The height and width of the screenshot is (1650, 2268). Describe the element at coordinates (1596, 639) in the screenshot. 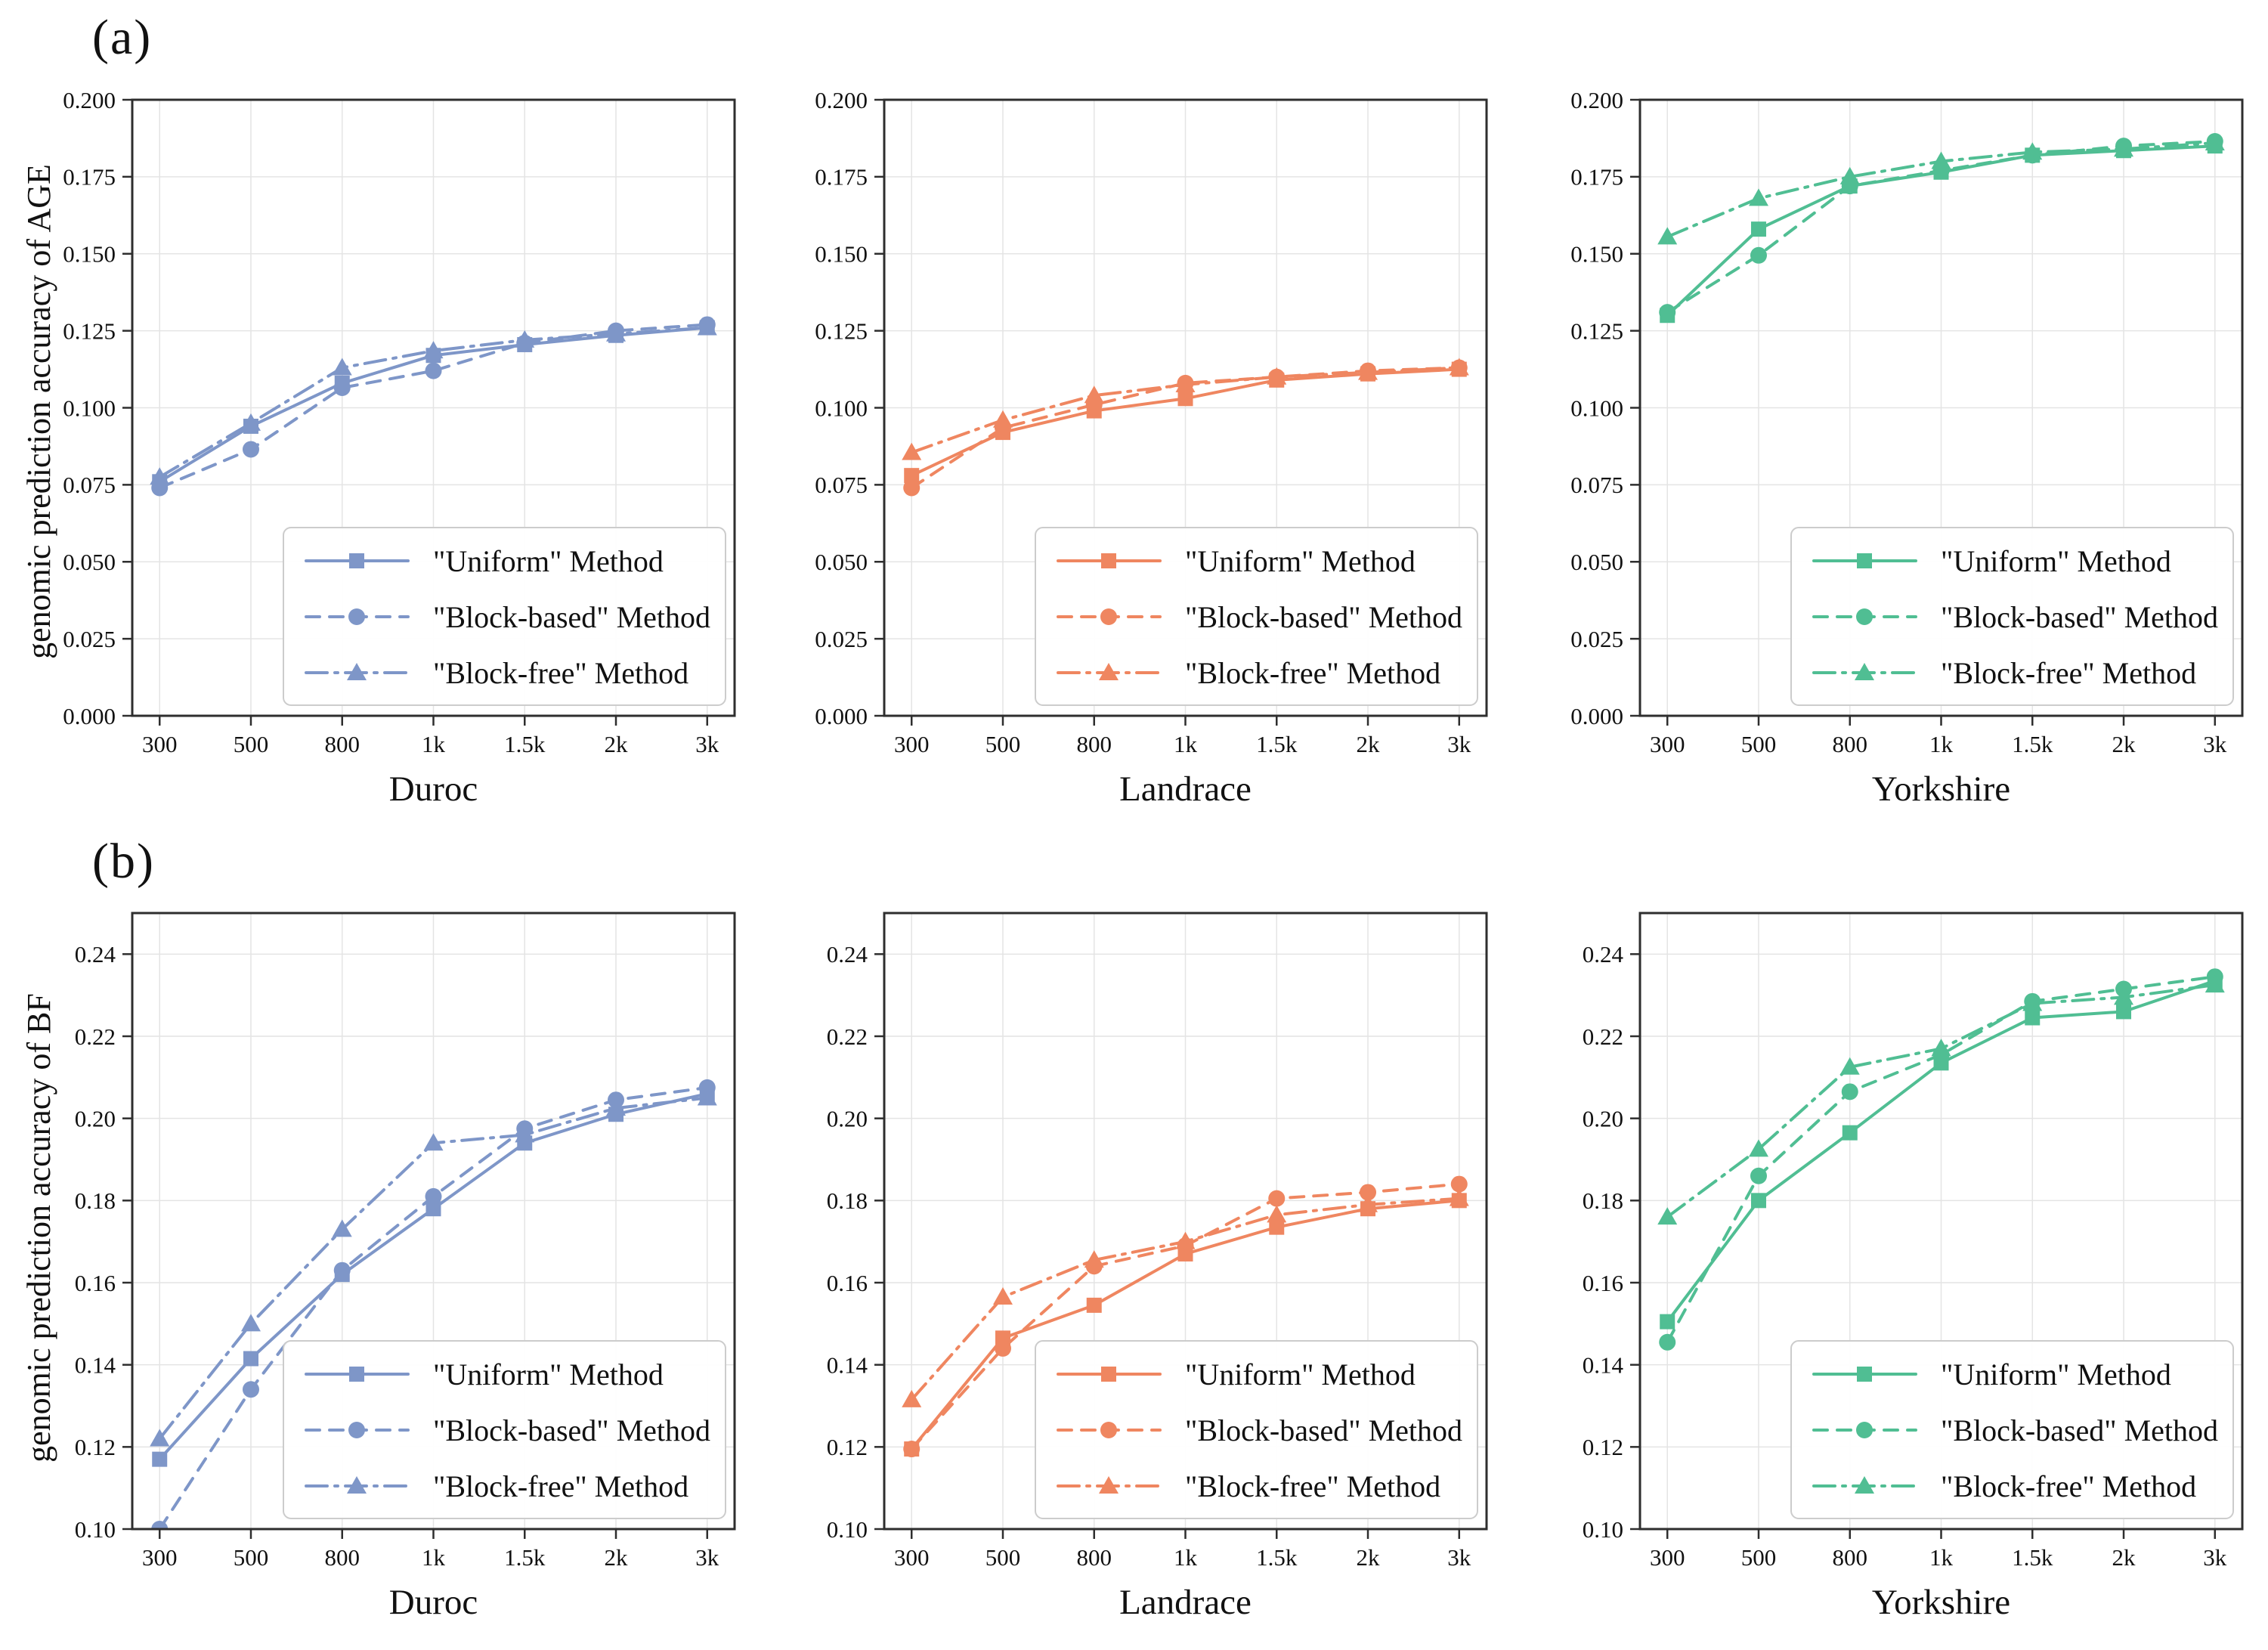

I see `y-tick-label: 0.025` at that location.